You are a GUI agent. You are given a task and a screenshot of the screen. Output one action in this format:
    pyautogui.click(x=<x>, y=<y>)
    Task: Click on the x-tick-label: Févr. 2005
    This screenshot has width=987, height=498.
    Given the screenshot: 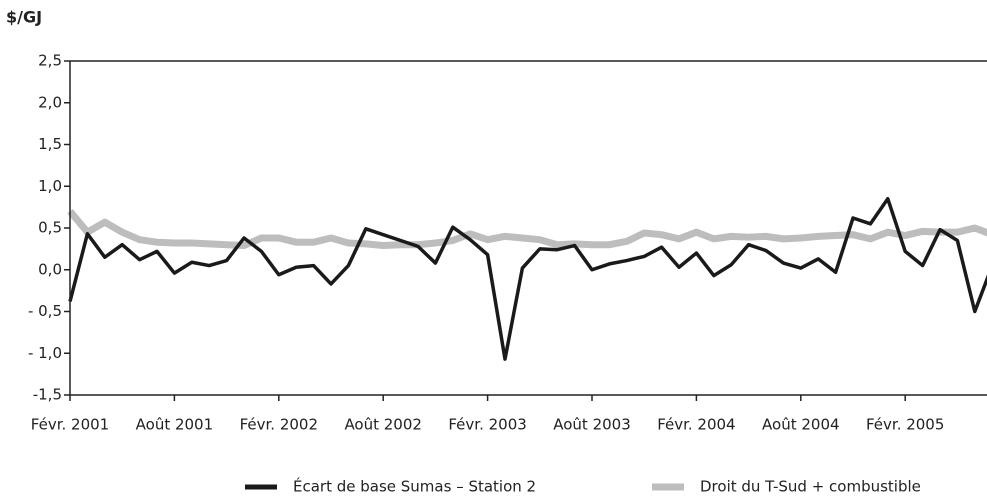 What is the action you would take?
    pyautogui.click(x=905, y=425)
    